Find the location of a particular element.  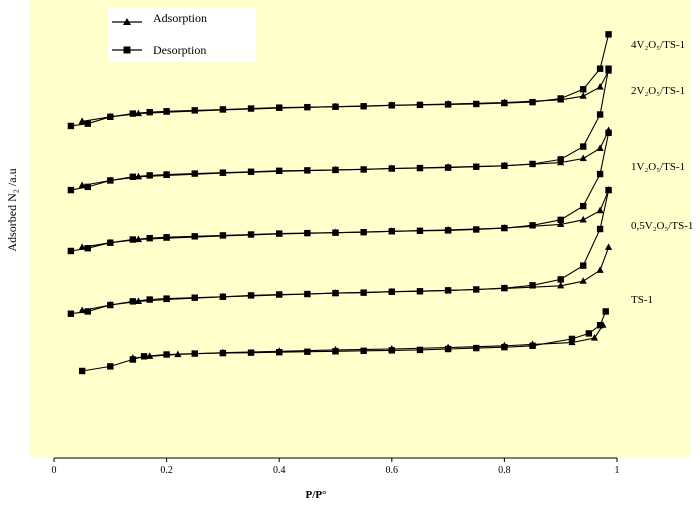

curve-label: TS-1 is located at coordinates (642, 300).